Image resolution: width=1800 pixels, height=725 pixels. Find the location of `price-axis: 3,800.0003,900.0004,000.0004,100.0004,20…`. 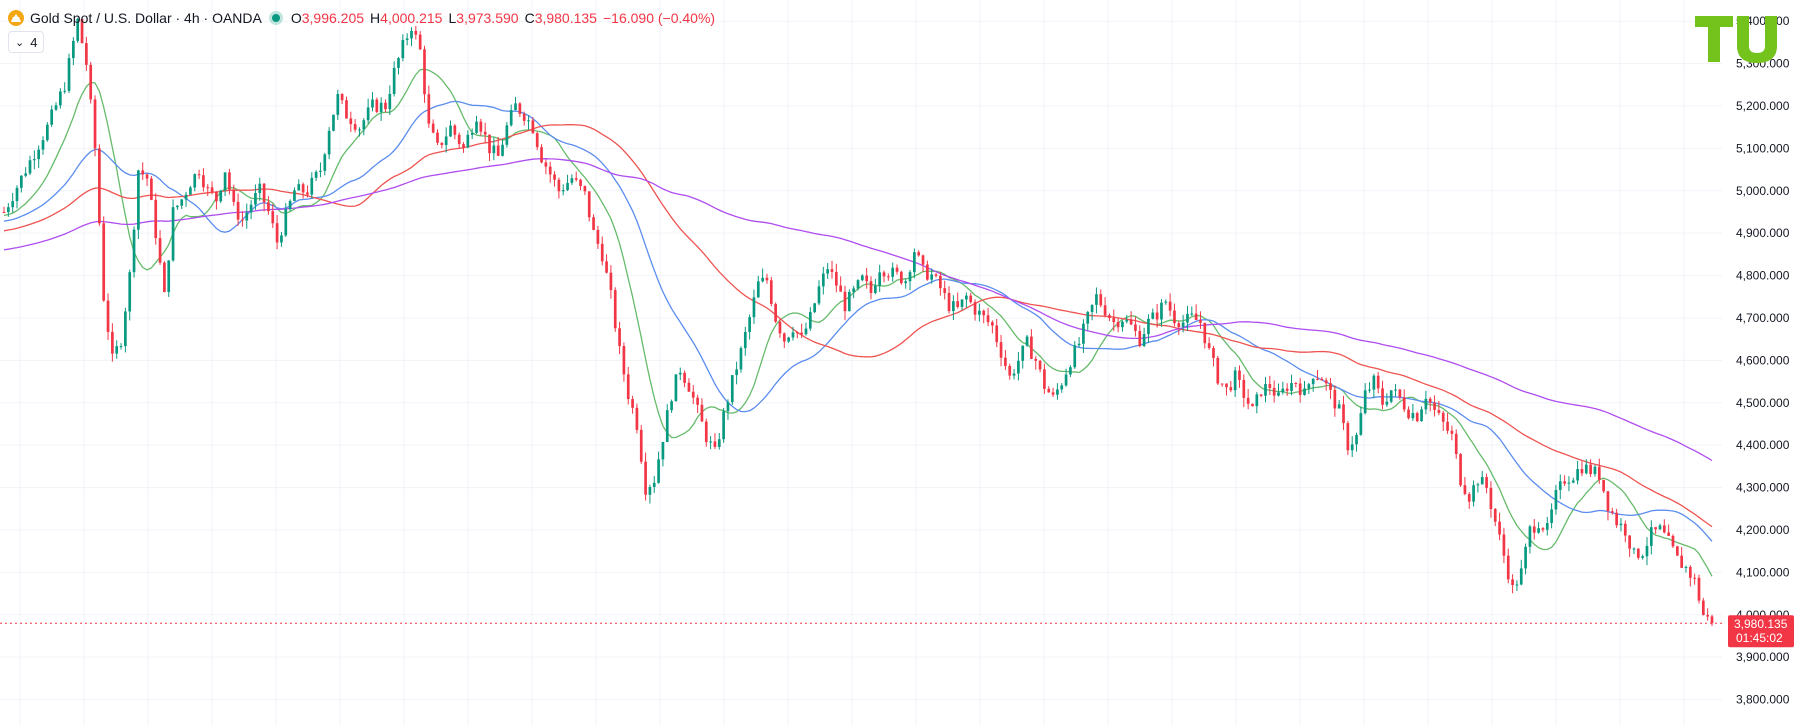

price-axis: 3,800.0003,900.0004,000.0004,100.0004,20… is located at coordinates (1761, 362).